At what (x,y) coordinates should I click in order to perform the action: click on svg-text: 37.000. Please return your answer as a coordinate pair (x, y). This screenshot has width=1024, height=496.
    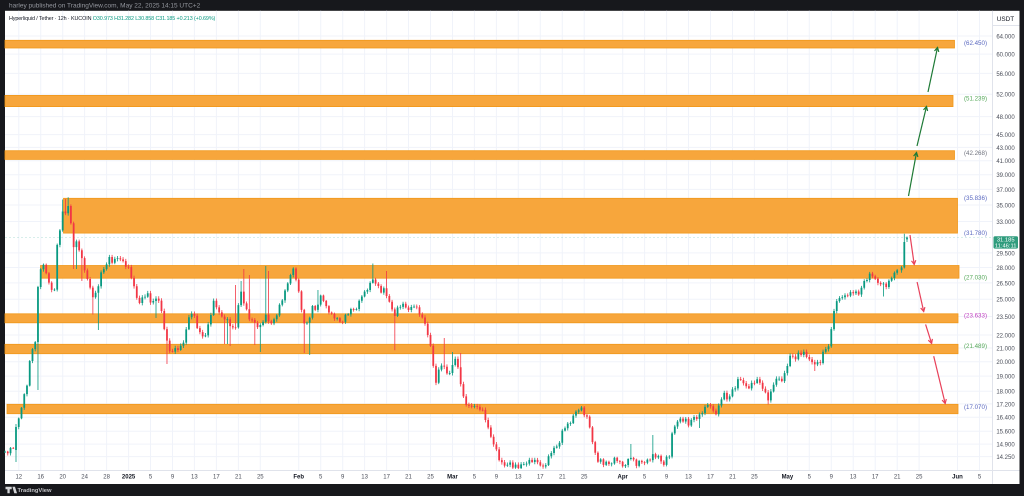
    Looking at the image, I should click on (1005, 191).